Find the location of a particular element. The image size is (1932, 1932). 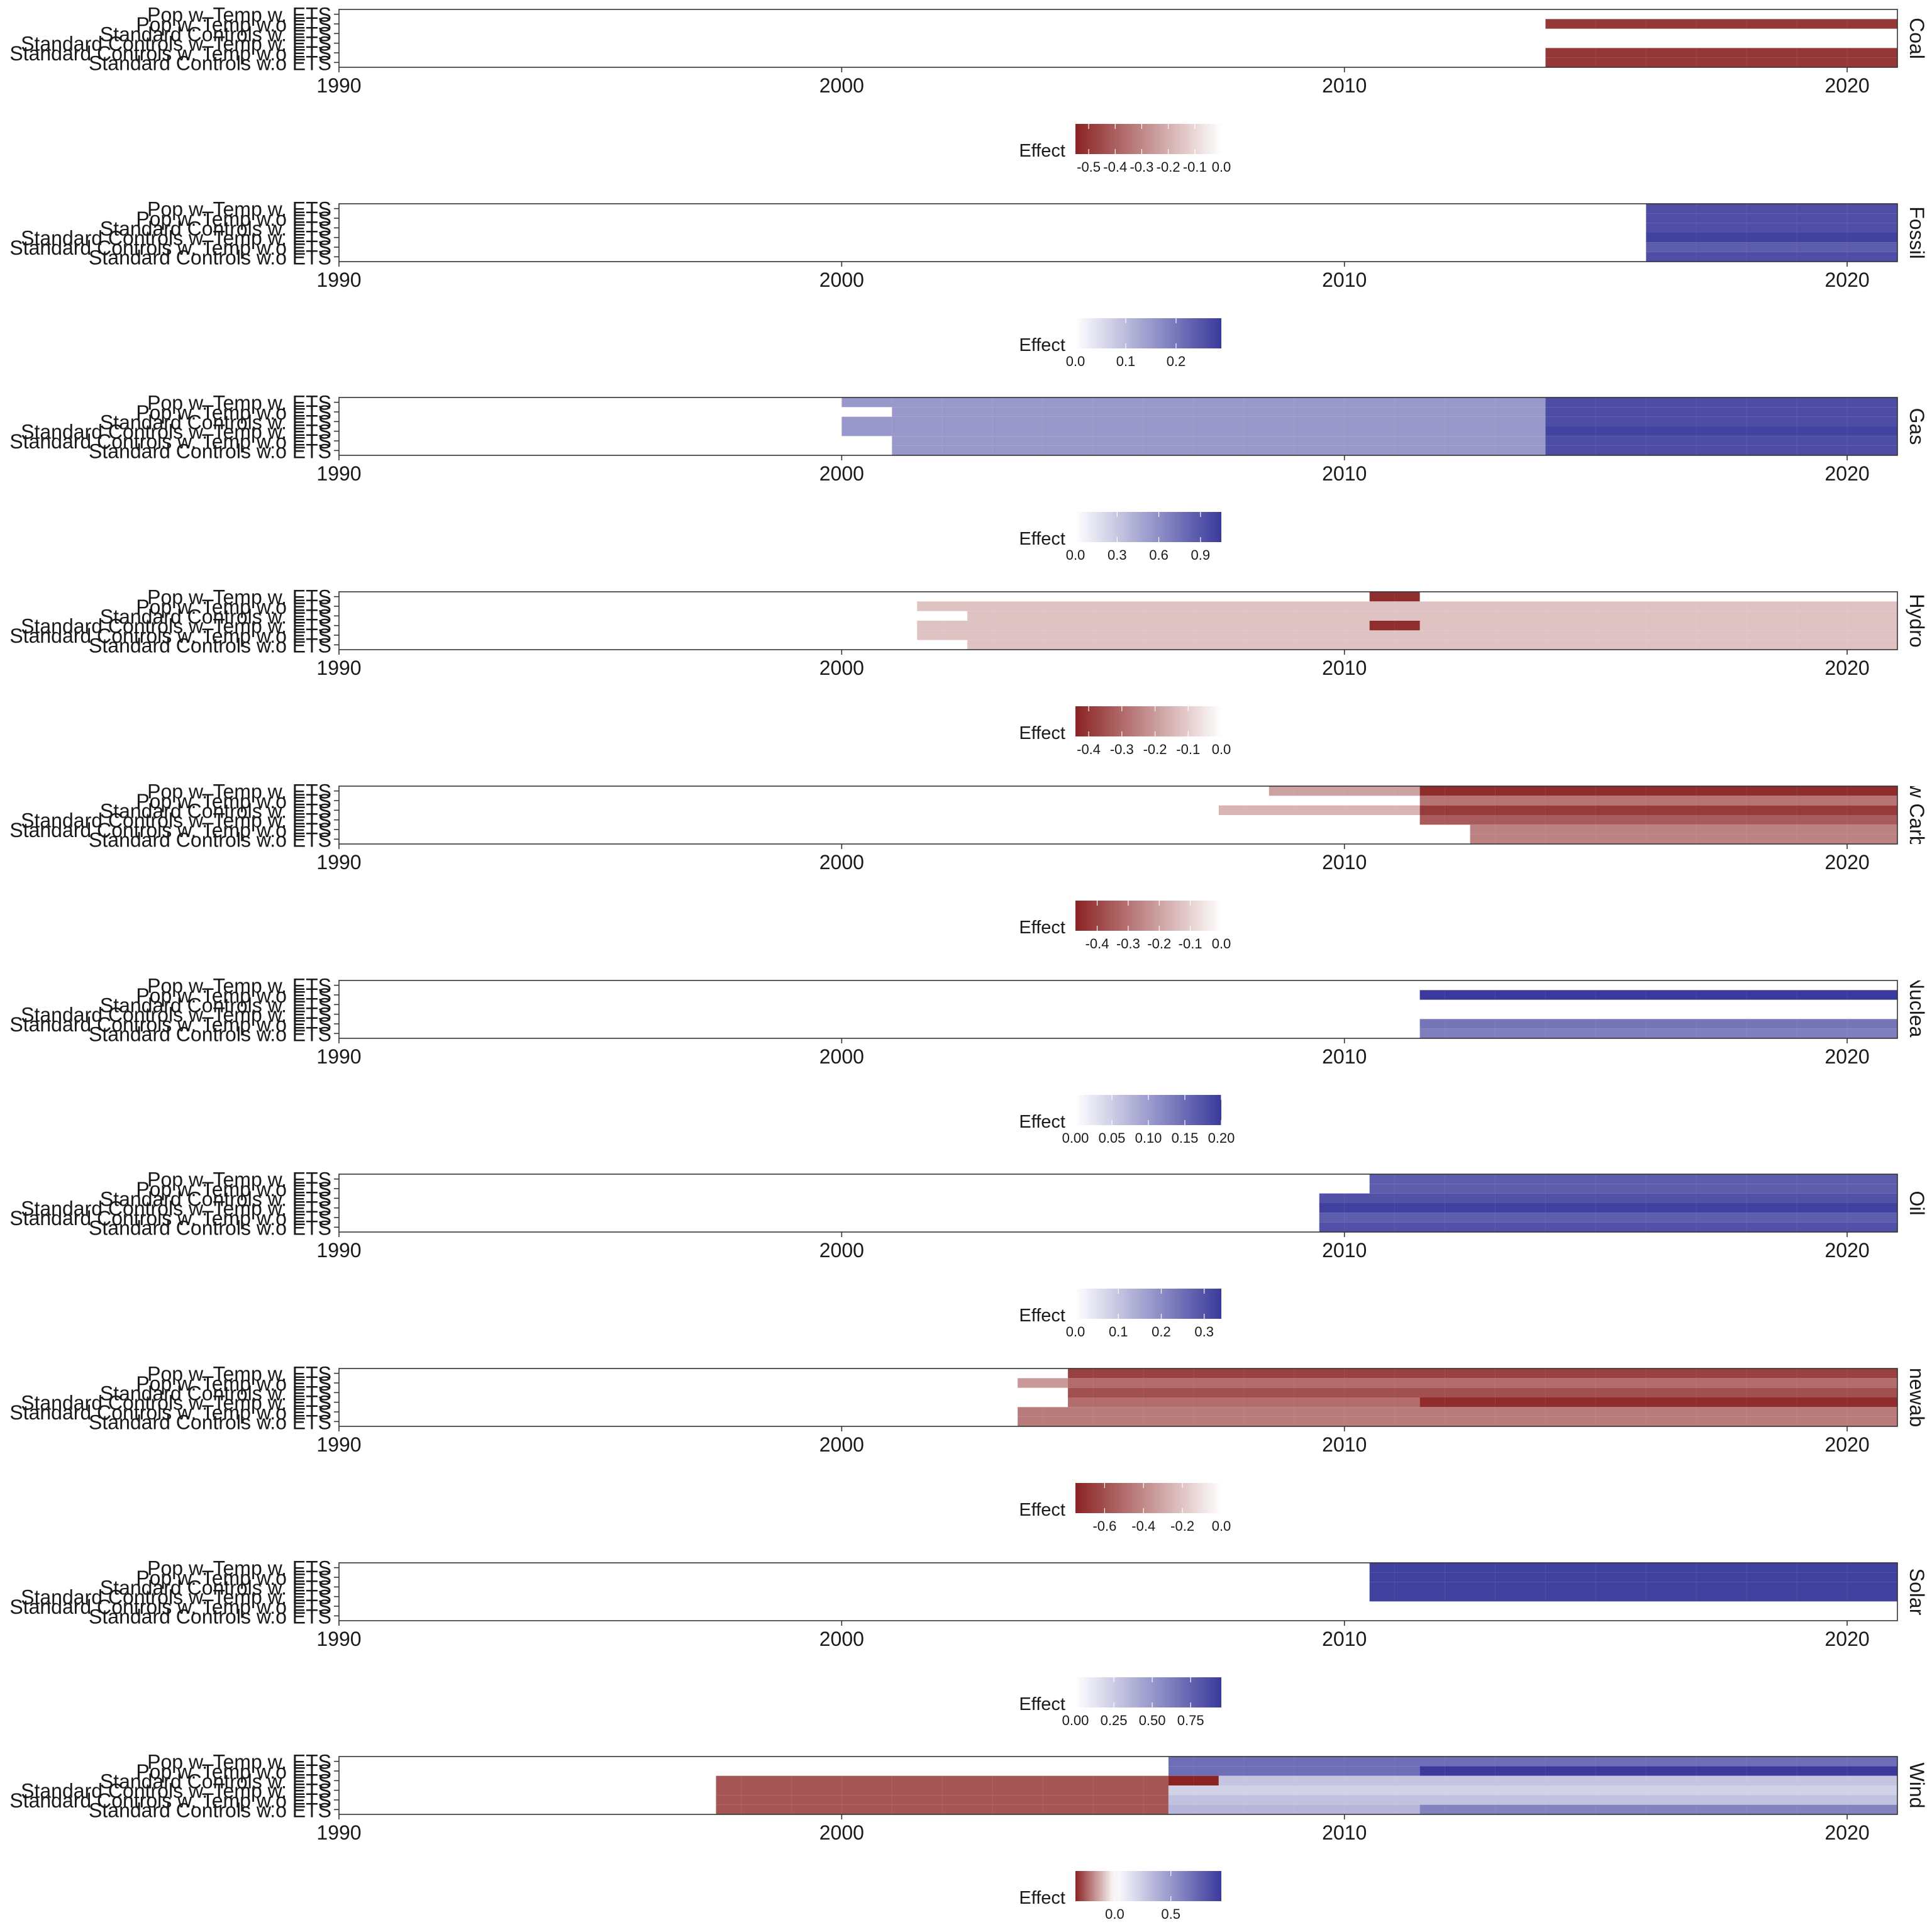

facet-strip: Fossil is located at coordinates (1917, 232).